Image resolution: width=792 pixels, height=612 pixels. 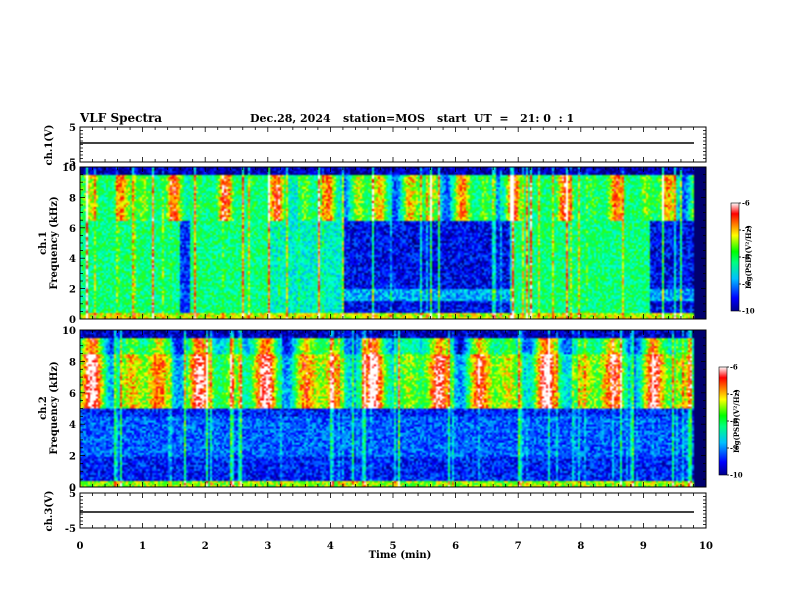 What do you see at coordinates (54, 242) in the screenshot?
I see `ch1-freq-ylabel: Frequency (kHz)` at bounding box center [54, 242].